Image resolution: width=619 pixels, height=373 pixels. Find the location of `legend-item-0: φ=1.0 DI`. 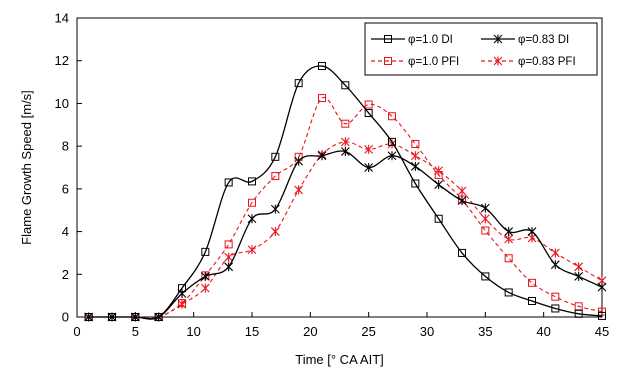

legend-item-0: φ=1.0 DI is located at coordinates (412, 40).